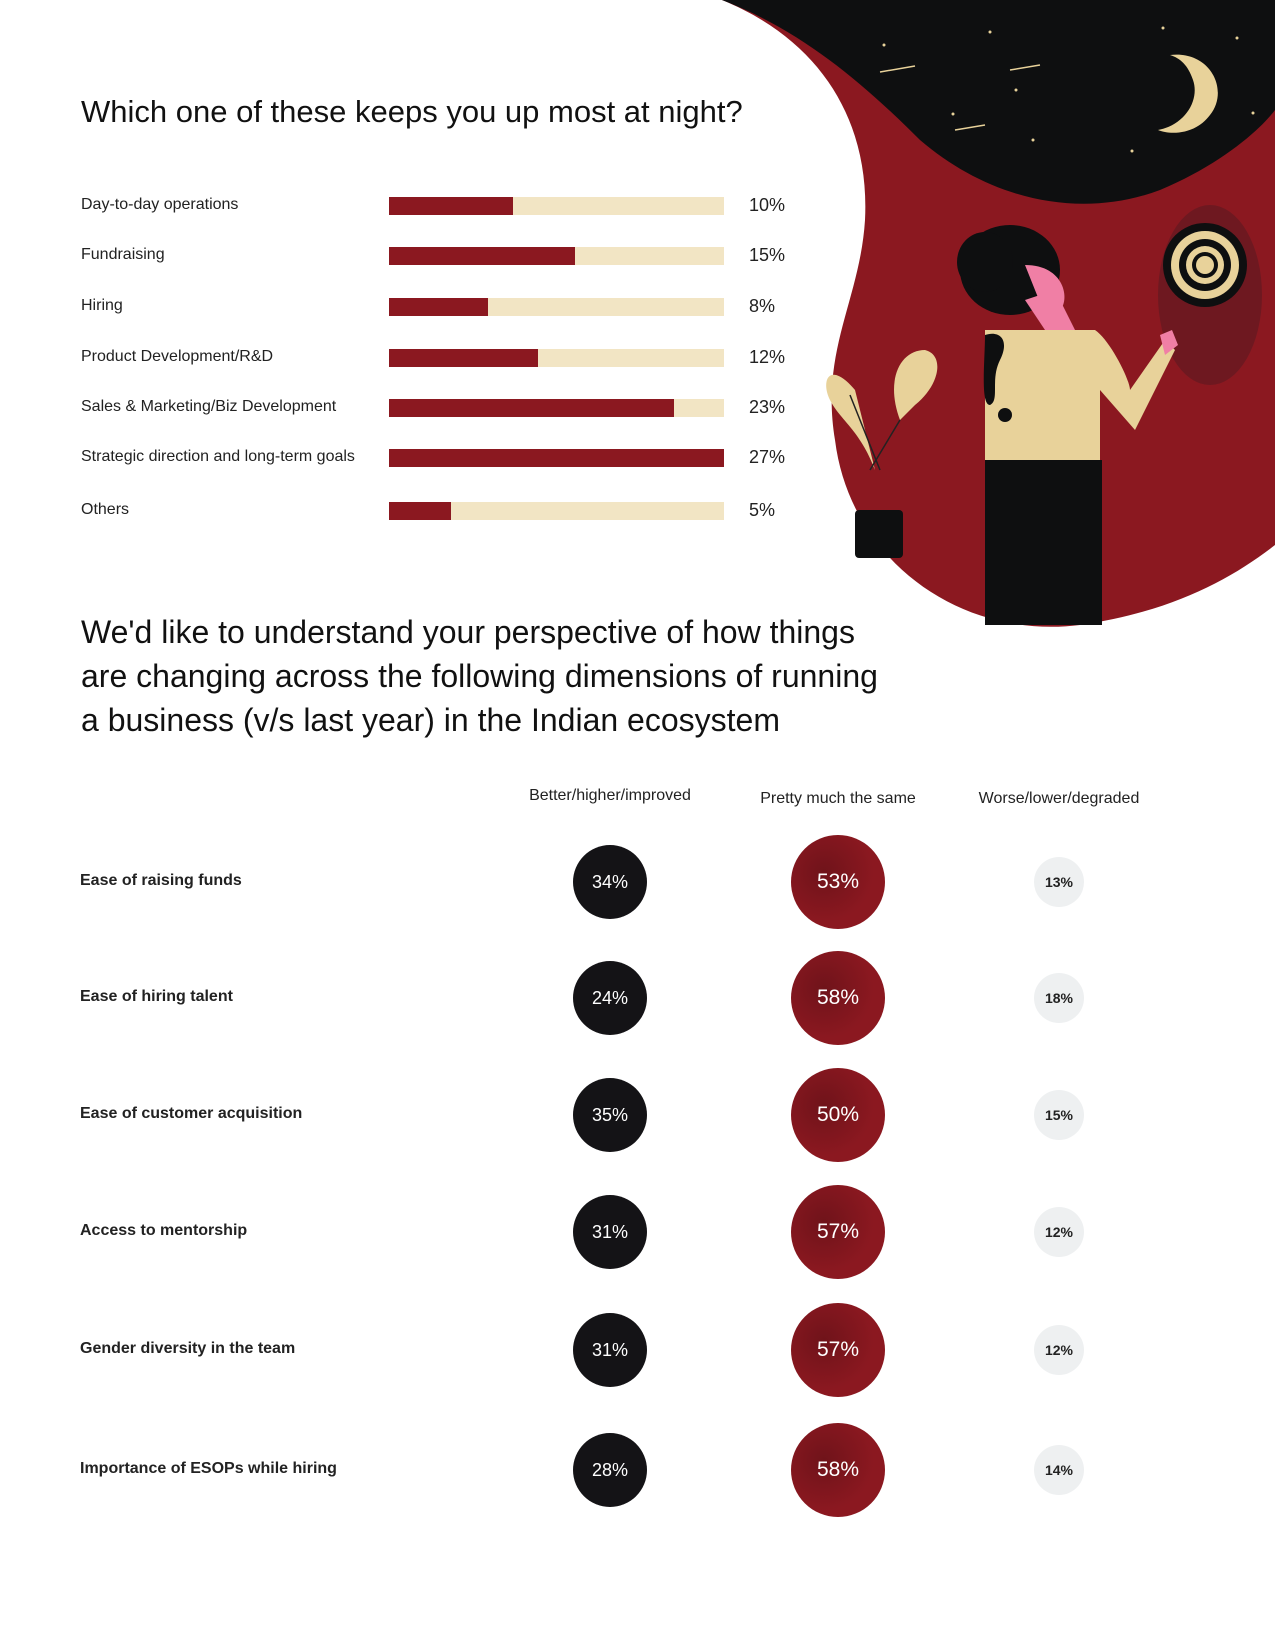 The width and height of the screenshot is (1275, 1650). I want to click on circle-better: 35%, so click(610, 1115).